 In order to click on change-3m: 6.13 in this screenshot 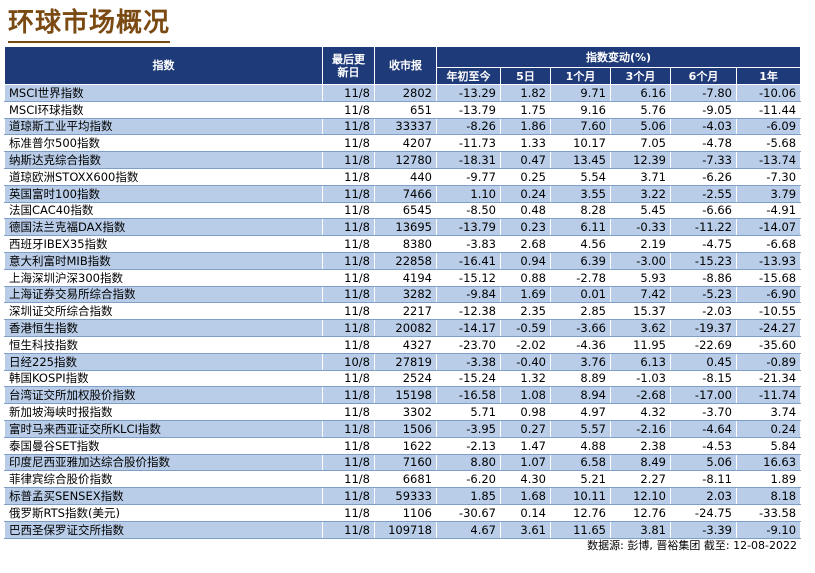, I will do `click(640, 362)`.